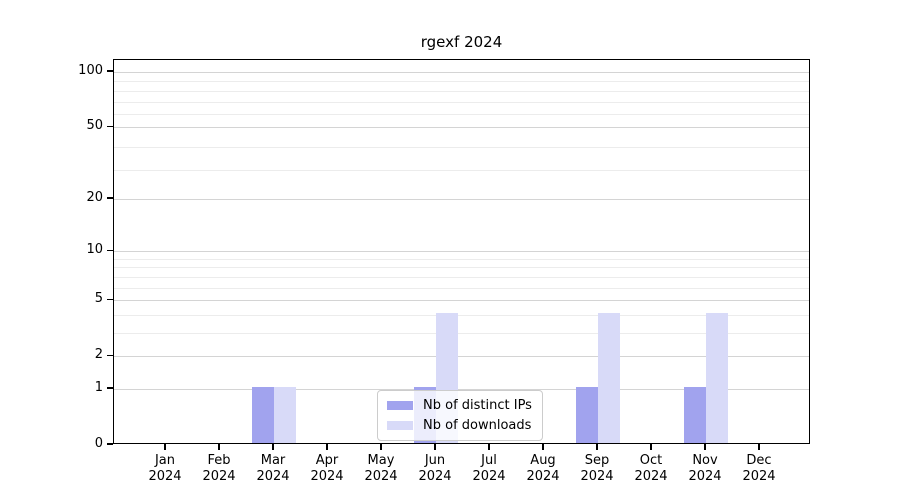 The height and width of the screenshot is (500, 900). Describe the element at coordinates (400, 425) in the screenshot. I see `legend-swatch-downloads` at that location.